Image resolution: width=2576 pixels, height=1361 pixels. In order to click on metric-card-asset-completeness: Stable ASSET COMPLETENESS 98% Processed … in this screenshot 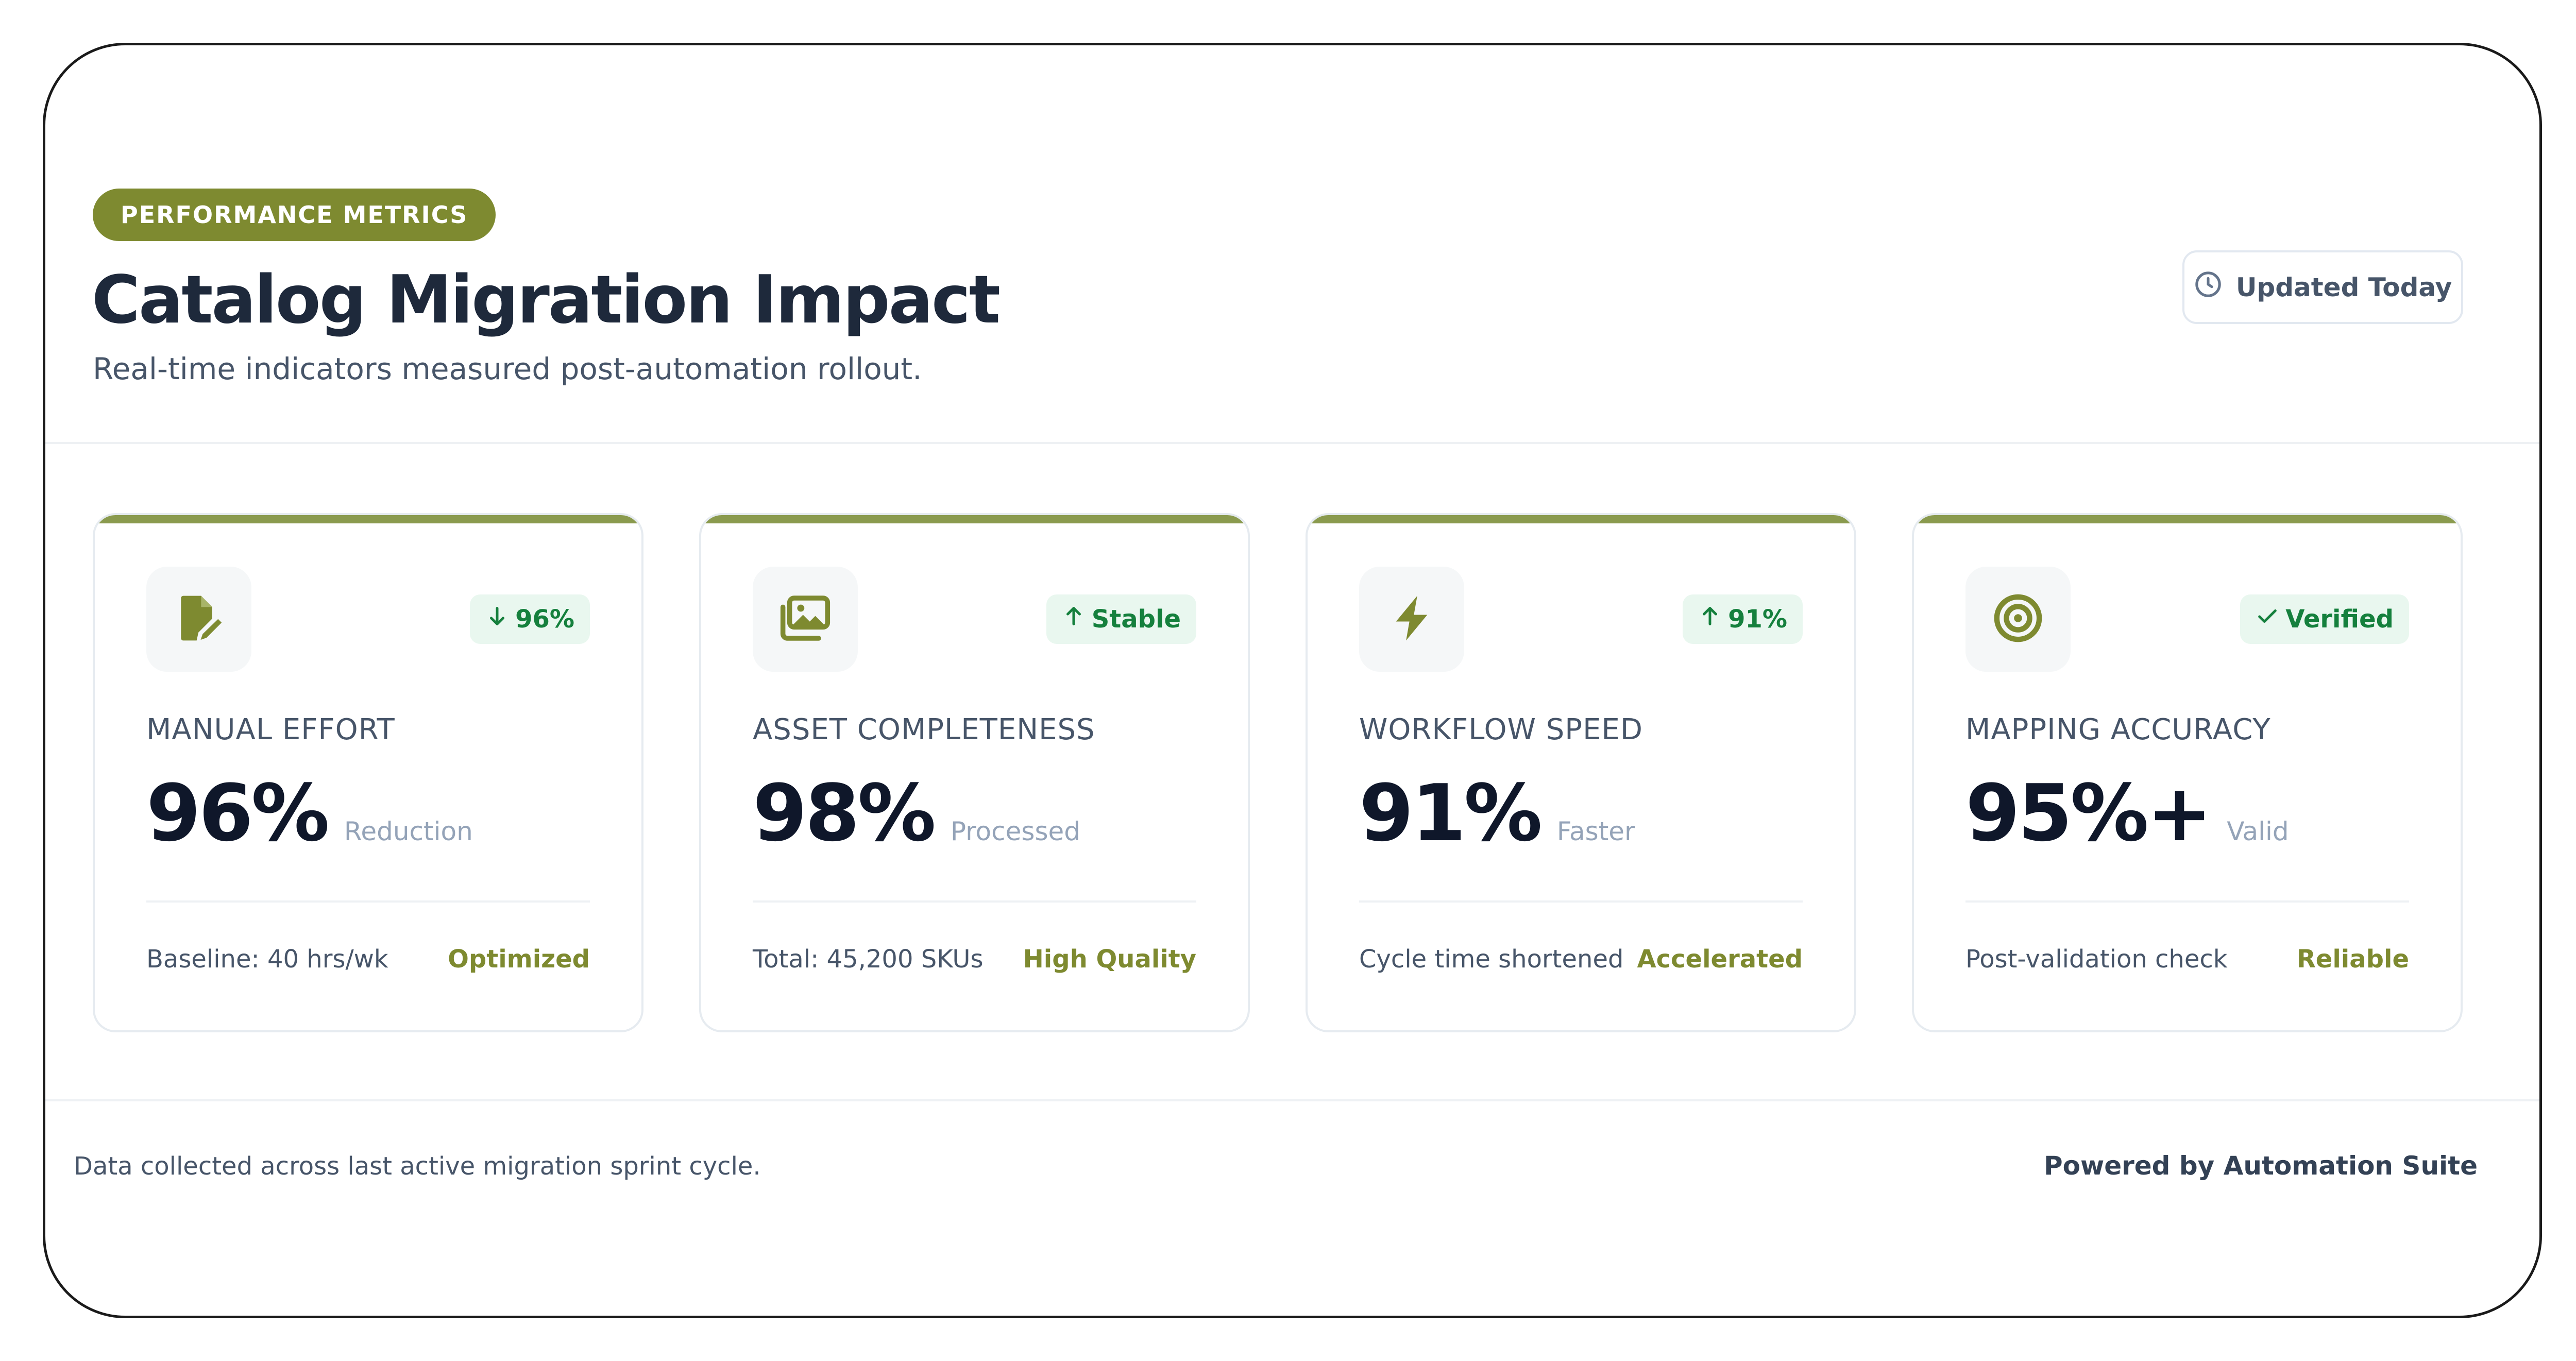, I will do `click(974, 772)`.